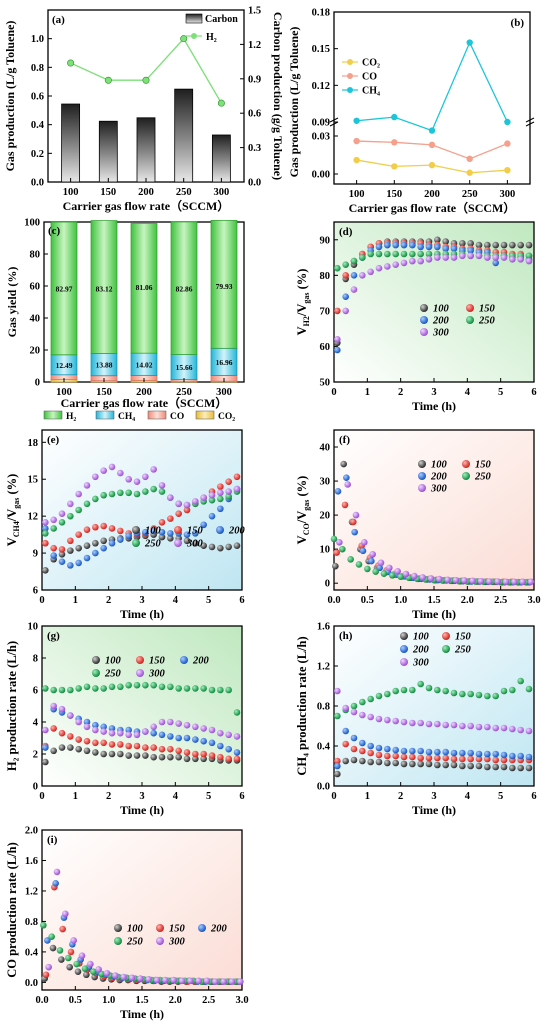 The height and width of the screenshot is (1032, 550). What do you see at coordinates (254, 45) in the screenshot?
I see `y2-tick-label: 1.2` at bounding box center [254, 45].